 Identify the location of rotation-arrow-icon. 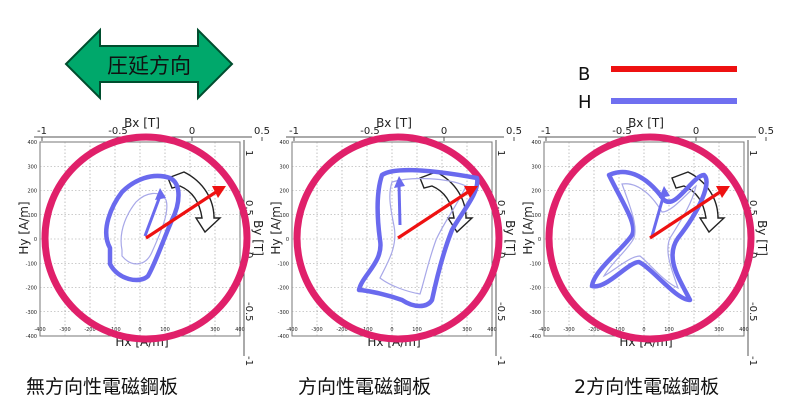
(194, 202).